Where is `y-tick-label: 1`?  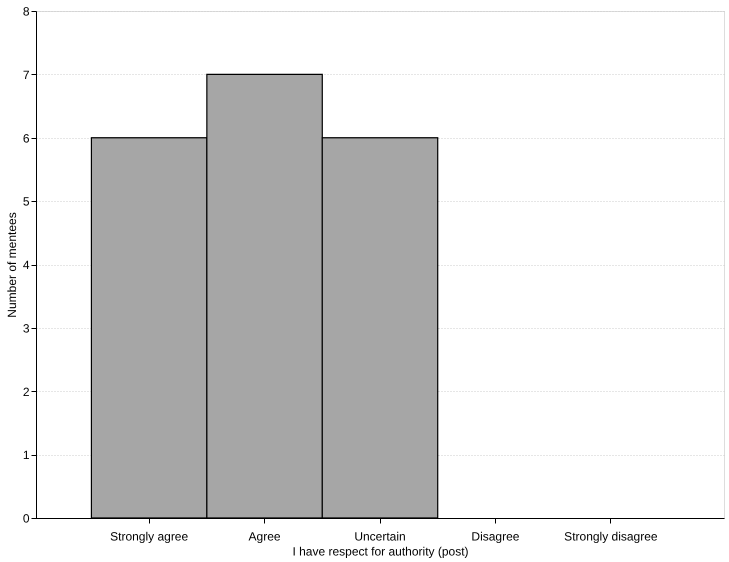 y-tick-label: 1 is located at coordinates (26, 455).